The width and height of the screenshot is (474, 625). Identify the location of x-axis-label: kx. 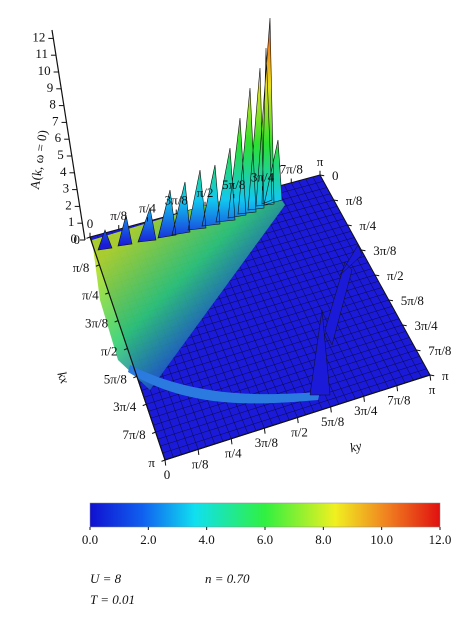
(63, 377).